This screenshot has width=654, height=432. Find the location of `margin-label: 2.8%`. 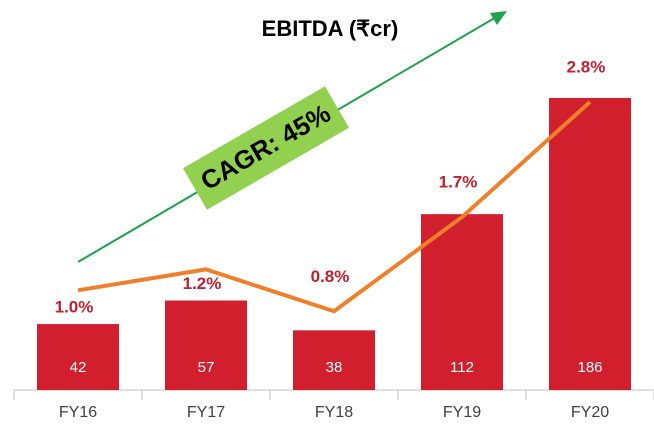

margin-label: 2.8% is located at coordinates (586, 66).